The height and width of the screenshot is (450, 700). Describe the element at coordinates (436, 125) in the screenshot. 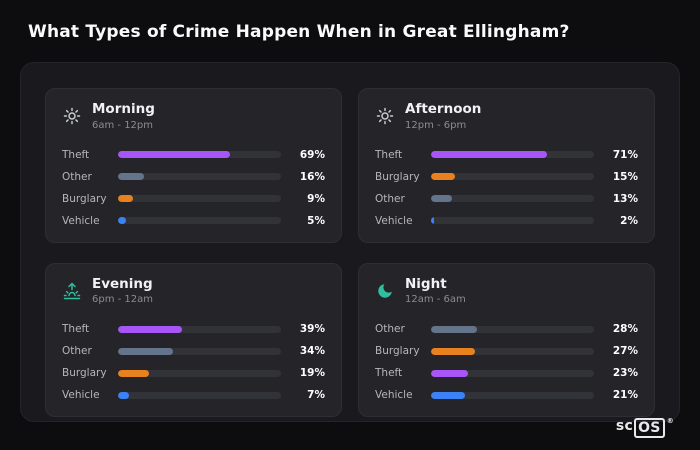

I see `card-subtitle: 12pm - 6pm` at that location.